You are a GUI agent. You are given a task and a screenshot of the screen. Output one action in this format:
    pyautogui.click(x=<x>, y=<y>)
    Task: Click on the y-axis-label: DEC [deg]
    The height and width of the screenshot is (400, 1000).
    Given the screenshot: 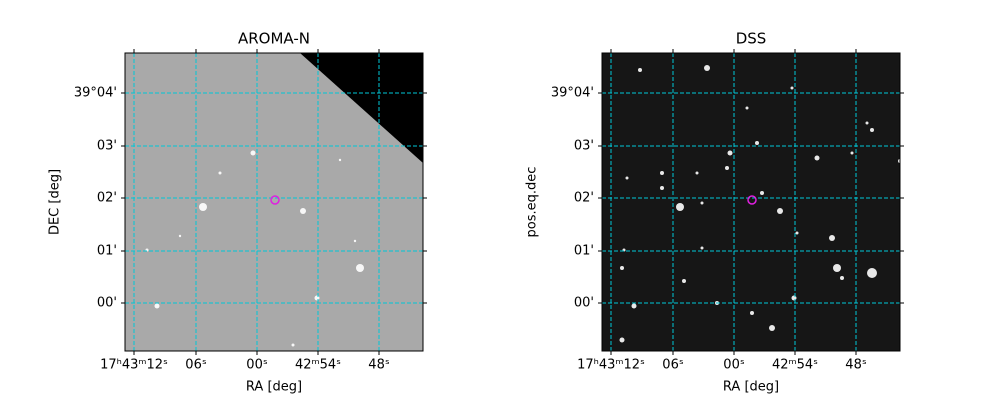 What is the action you would take?
    pyautogui.click(x=55, y=202)
    